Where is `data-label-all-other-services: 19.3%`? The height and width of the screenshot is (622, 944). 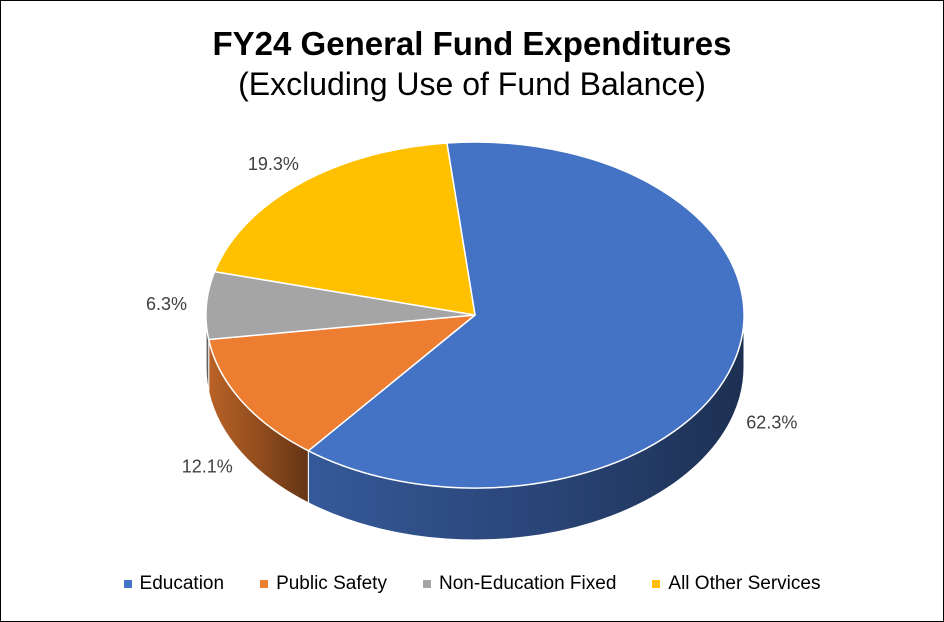 data-label-all-other-services: 19.3% is located at coordinates (273, 164).